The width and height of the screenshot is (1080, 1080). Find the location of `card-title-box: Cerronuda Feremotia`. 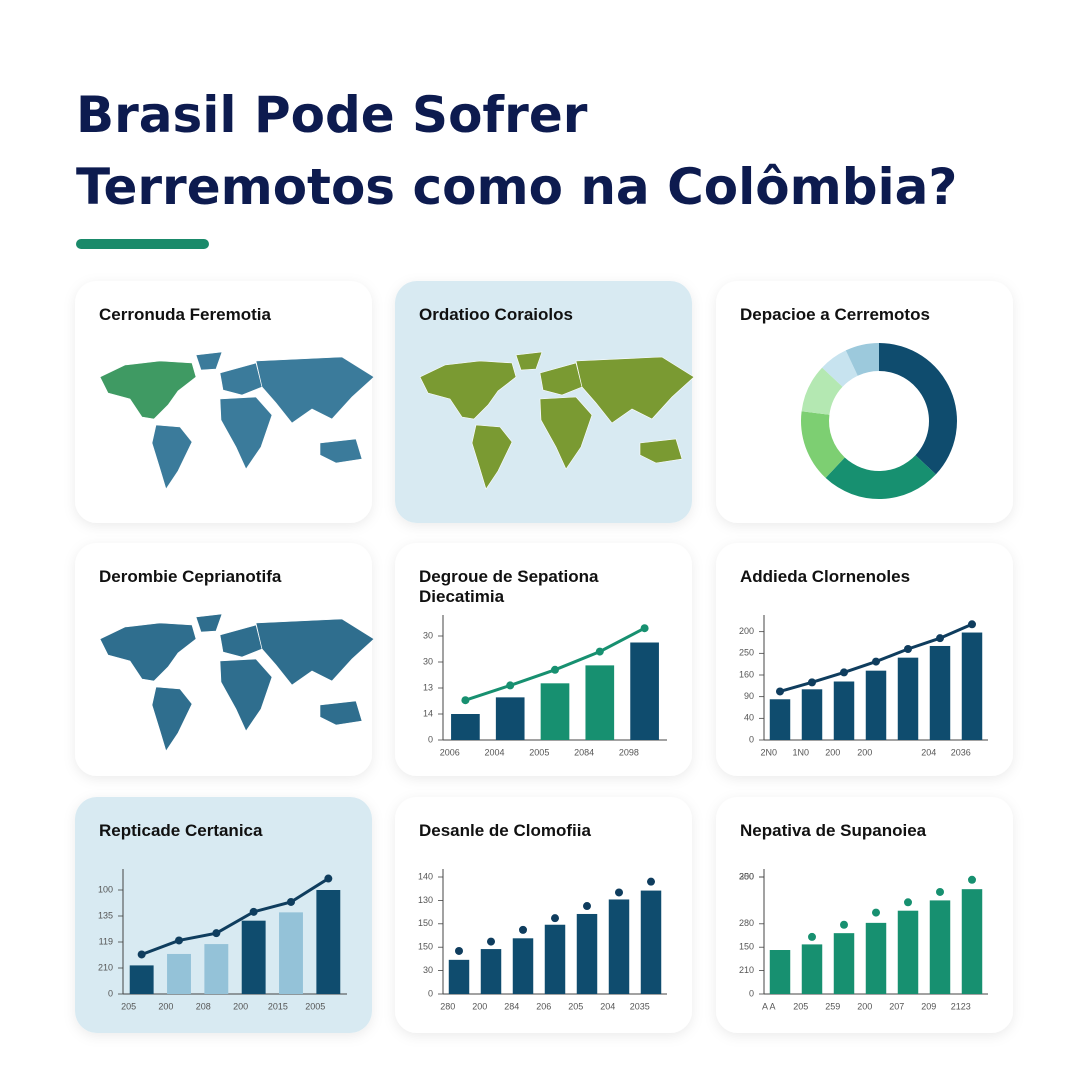

card-title-box: Cerronuda Feremotia is located at coordinates (185, 314).